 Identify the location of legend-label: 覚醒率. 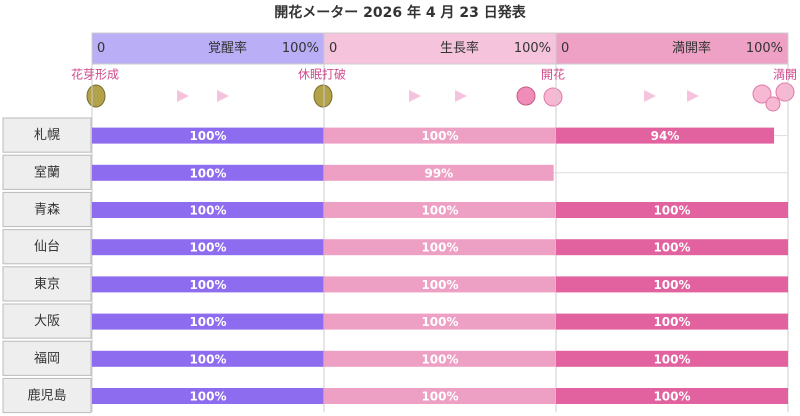
(227, 48).